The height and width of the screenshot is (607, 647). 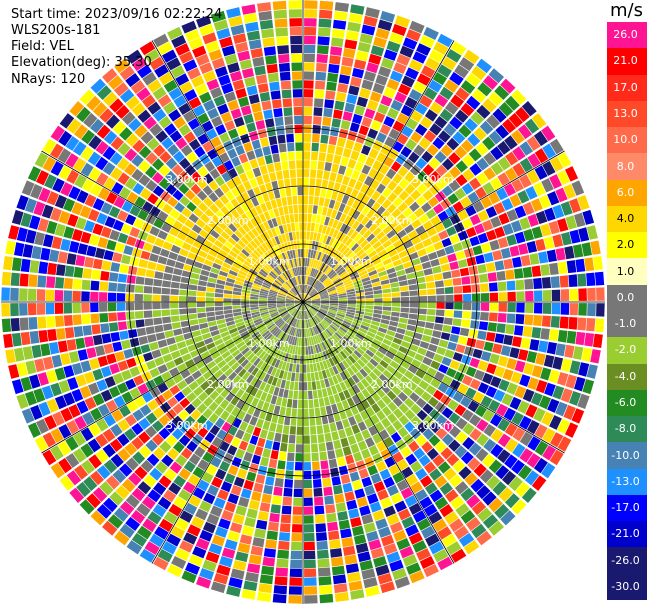 I want to click on colorbar-tick-label: -21.0, so click(x=625, y=534).